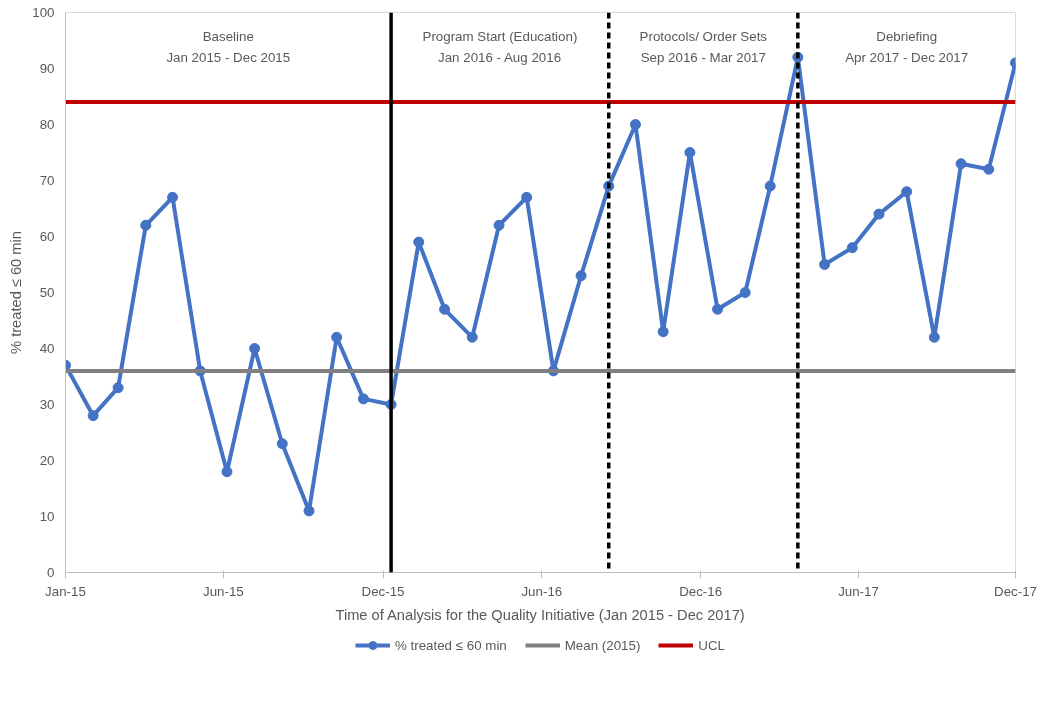 The image size is (1045, 706). What do you see at coordinates (223, 591) in the screenshot?
I see `x-tick-label: Jun-15` at bounding box center [223, 591].